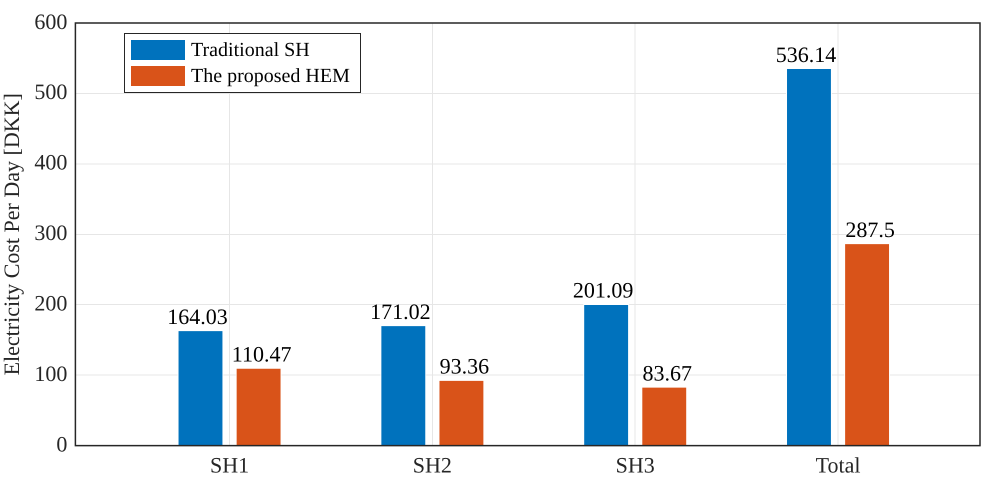  I want to click on data-label: 93.36, so click(465, 366).